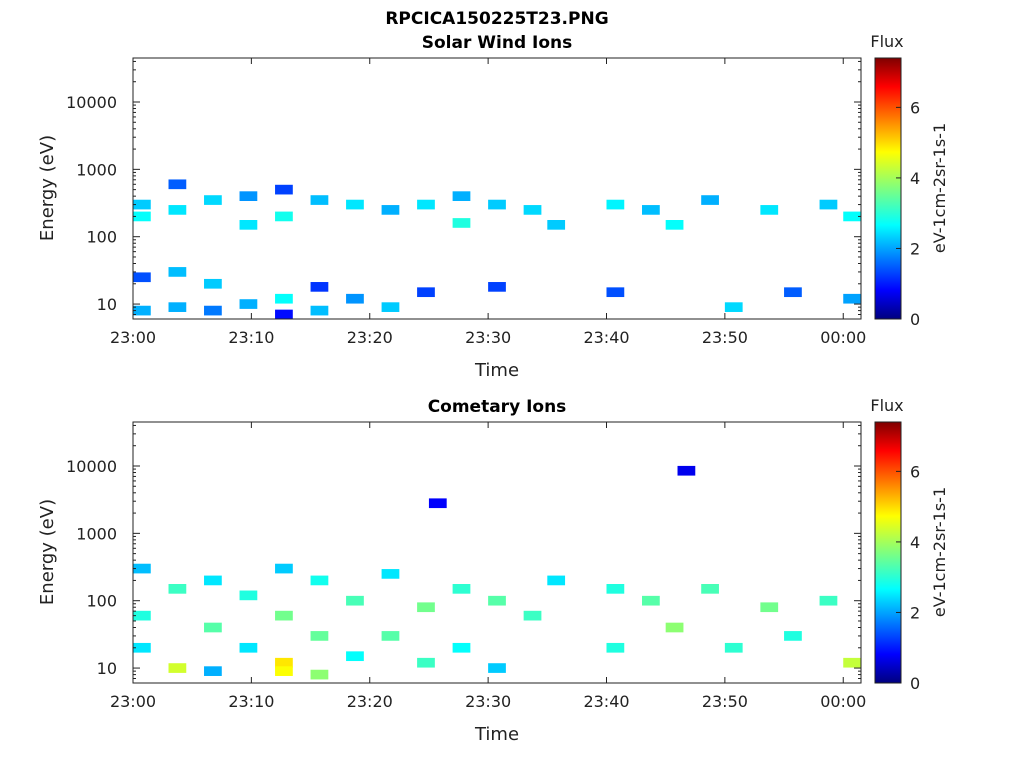  Describe the element at coordinates (606, 701) in the screenshot. I see `x-tick-label: 23:40` at that location.